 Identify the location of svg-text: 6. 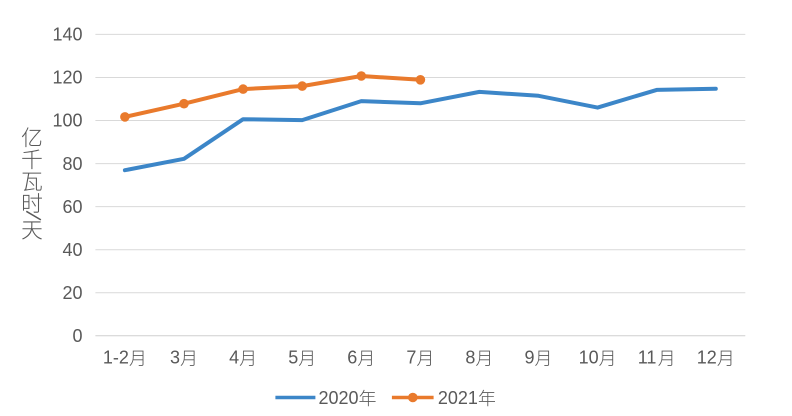
(352, 358).